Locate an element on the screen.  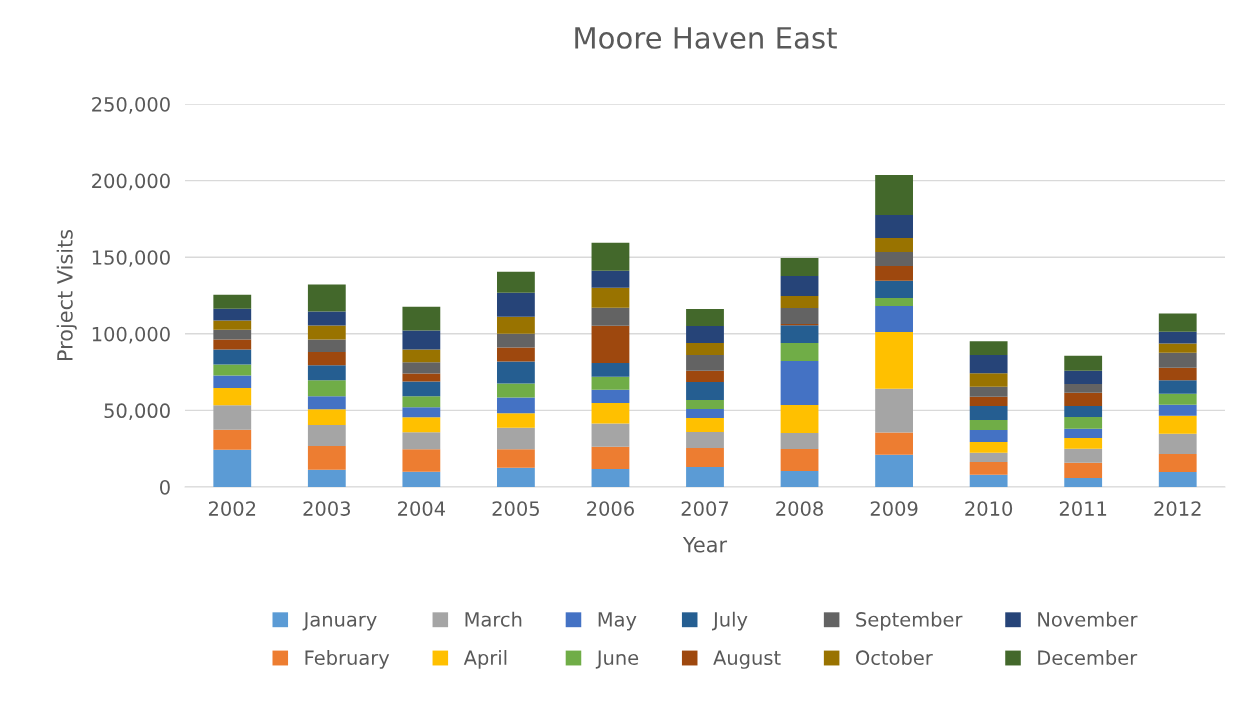
x-tick-label: 2003 is located at coordinates (326, 508).